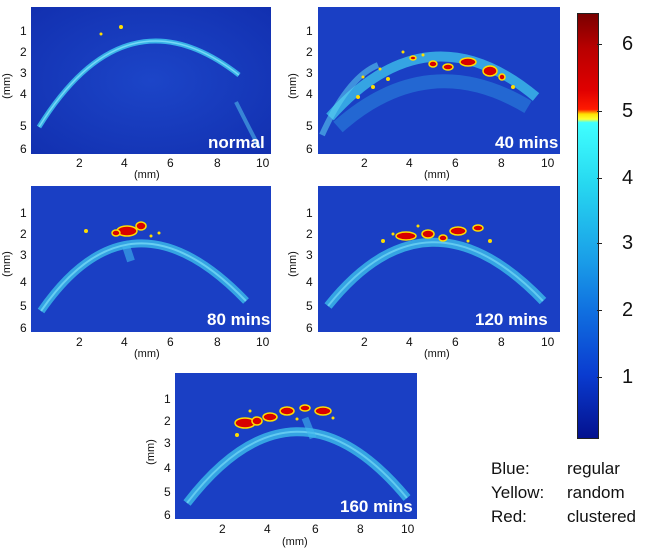  I want to click on time-label: 80 mins, so click(239, 319).